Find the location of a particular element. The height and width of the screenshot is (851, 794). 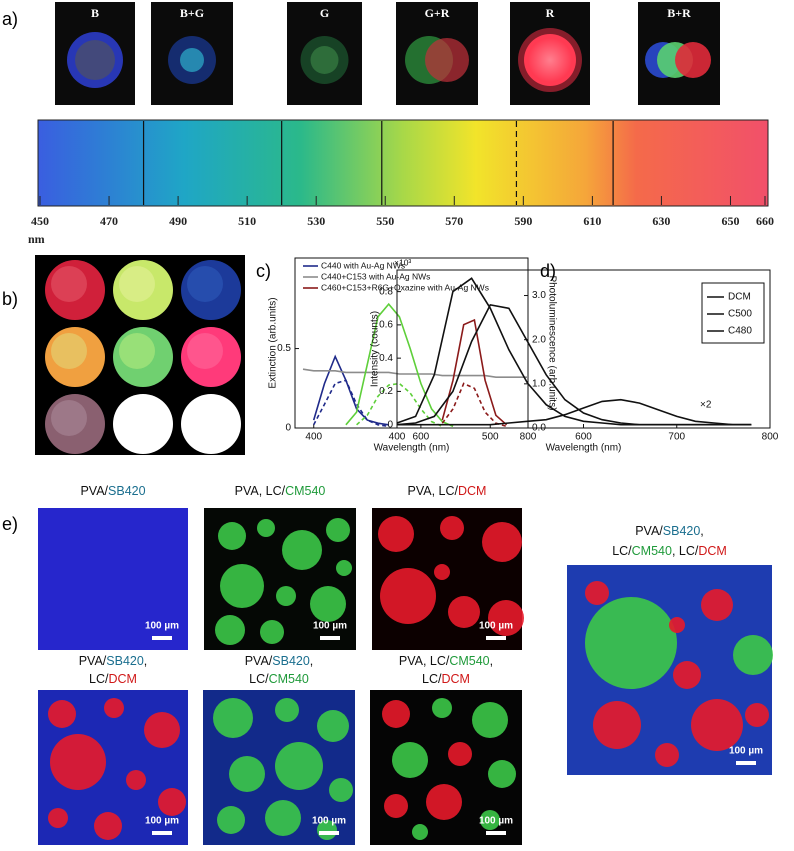

image-title: PVA, LC/CM540 is located at coordinates (280, 491).